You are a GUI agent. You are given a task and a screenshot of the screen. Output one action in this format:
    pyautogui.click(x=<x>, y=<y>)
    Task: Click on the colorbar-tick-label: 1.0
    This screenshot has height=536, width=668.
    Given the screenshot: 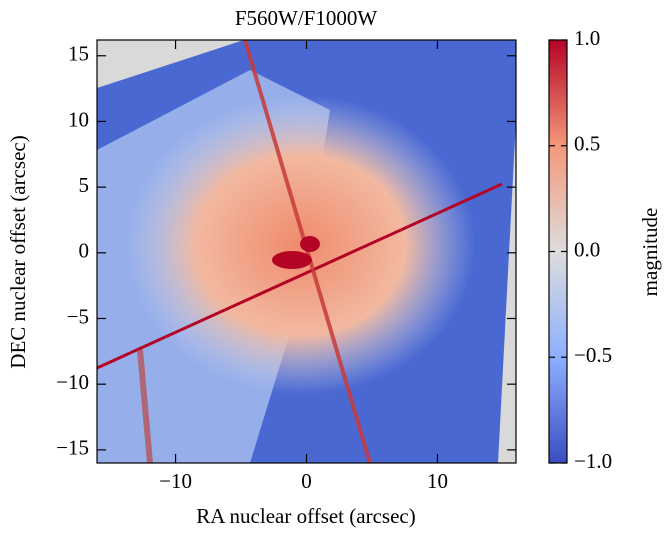 What is the action you would take?
    pyautogui.click(x=587, y=38)
    